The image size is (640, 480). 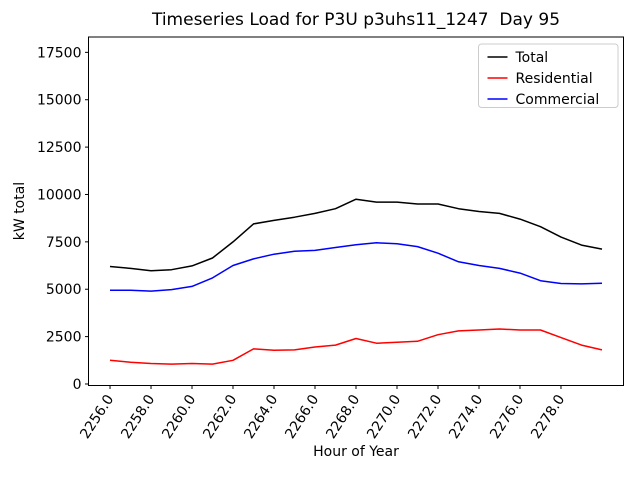 I want to click on y-tick-label: 17500, so click(x=59, y=53).